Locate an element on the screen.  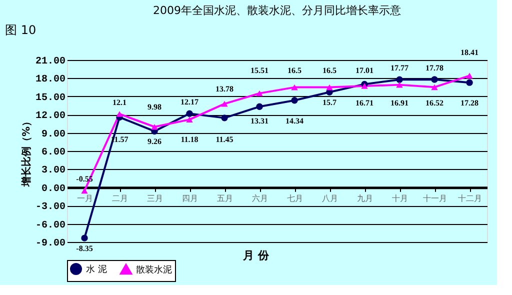
data-label: 17.01 is located at coordinates (365, 71).